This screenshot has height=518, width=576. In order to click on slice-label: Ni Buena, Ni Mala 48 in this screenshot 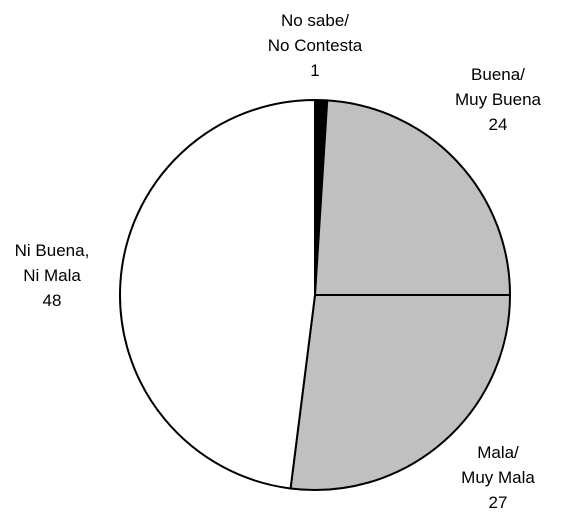, I will do `click(66, 275)`.